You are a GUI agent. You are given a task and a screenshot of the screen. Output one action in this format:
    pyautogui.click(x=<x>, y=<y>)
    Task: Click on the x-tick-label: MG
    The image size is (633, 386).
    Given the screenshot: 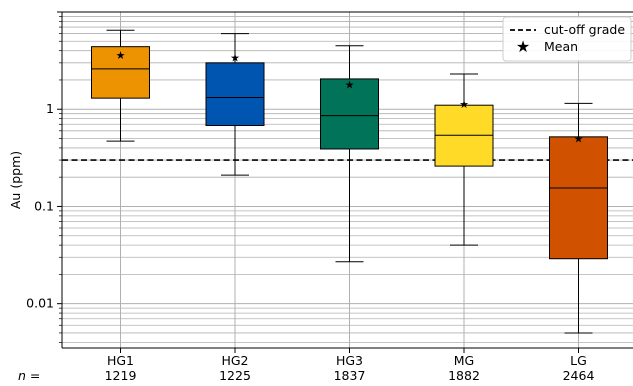 What is the action you would take?
    pyautogui.click(x=464, y=360)
    